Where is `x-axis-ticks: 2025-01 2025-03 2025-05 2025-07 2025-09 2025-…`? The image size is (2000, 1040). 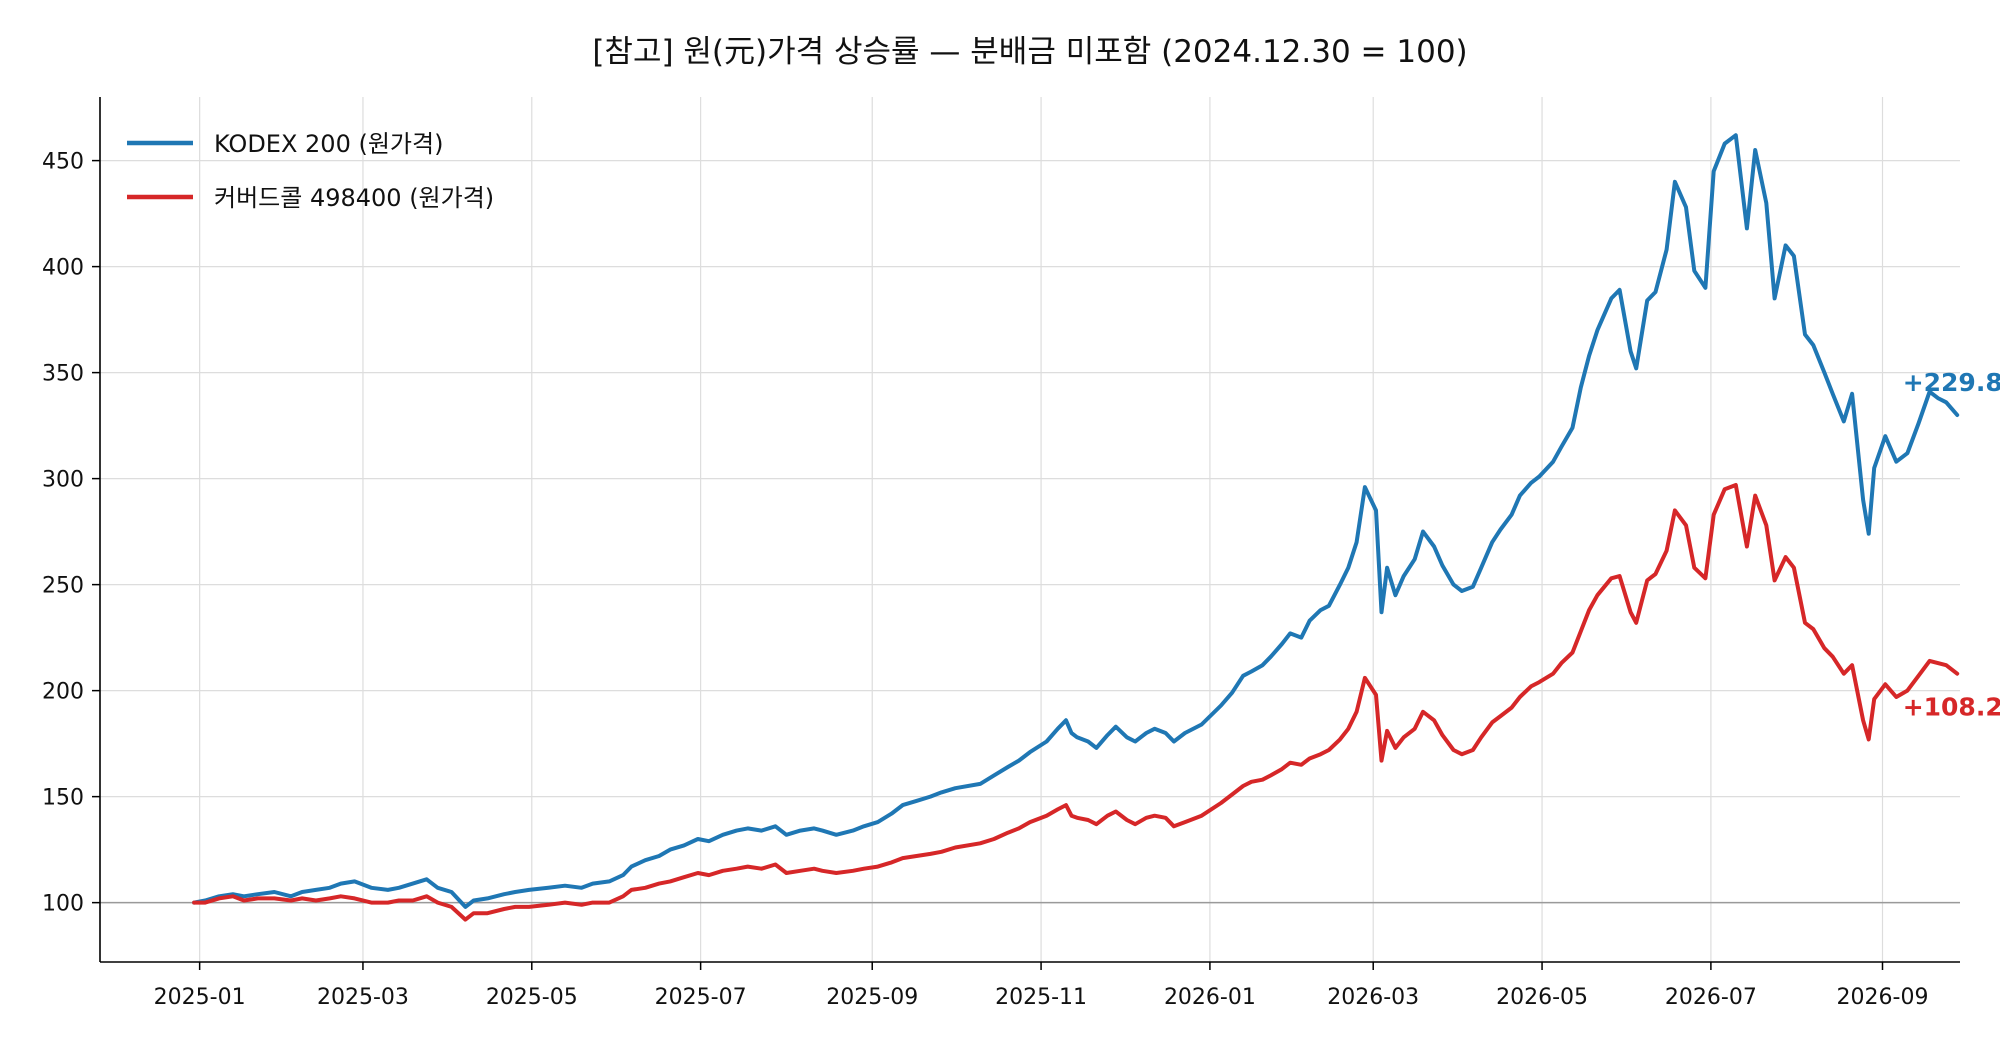 x-axis-ticks: 2025-01 2025-03 2025-05 2025-07 2025-09 2025-… is located at coordinates (1041, 986).